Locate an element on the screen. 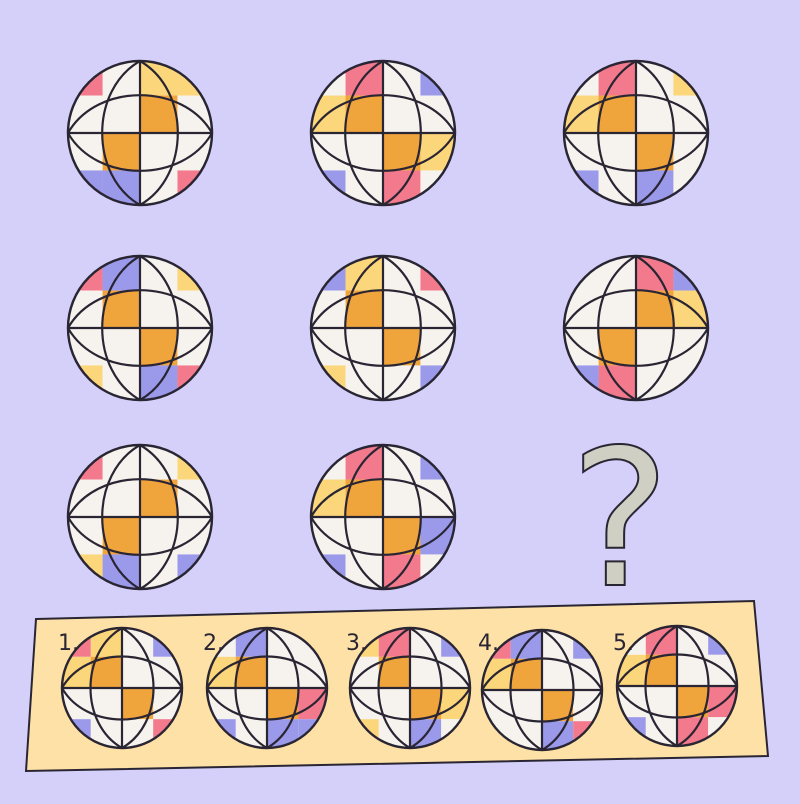  answer-option-label: 4. is located at coordinates (488, 643).